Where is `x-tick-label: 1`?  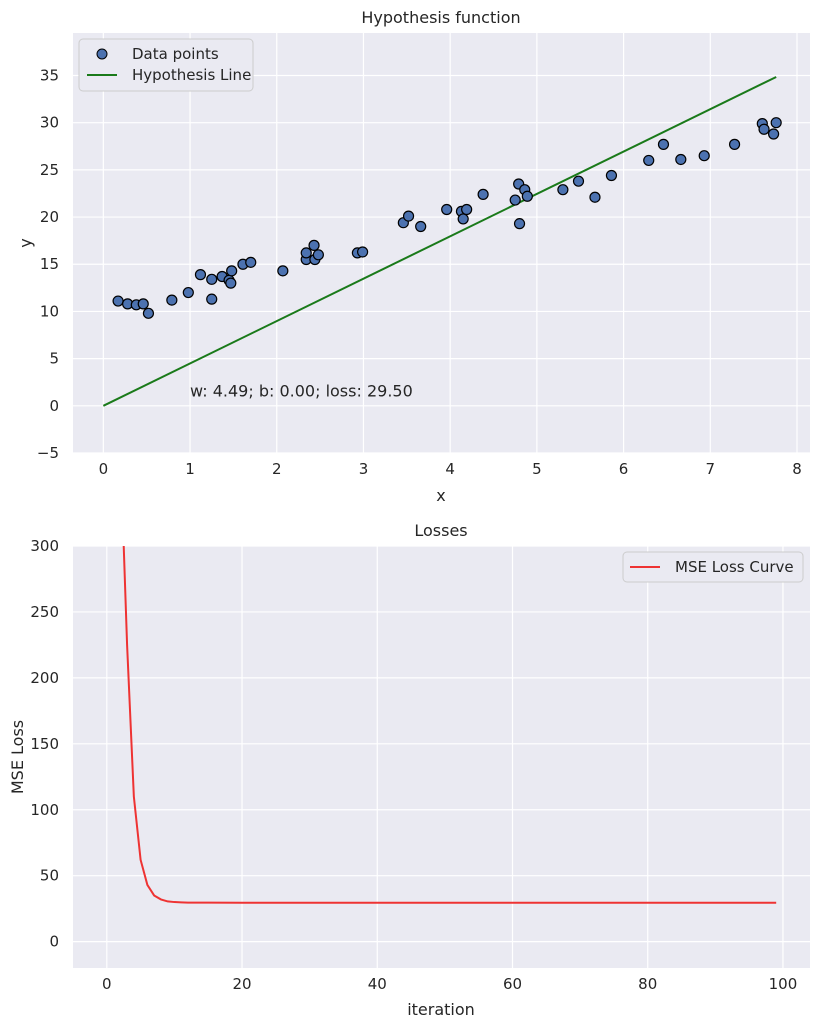
x-tick-label: 1 is located at coordinates (190, 469).